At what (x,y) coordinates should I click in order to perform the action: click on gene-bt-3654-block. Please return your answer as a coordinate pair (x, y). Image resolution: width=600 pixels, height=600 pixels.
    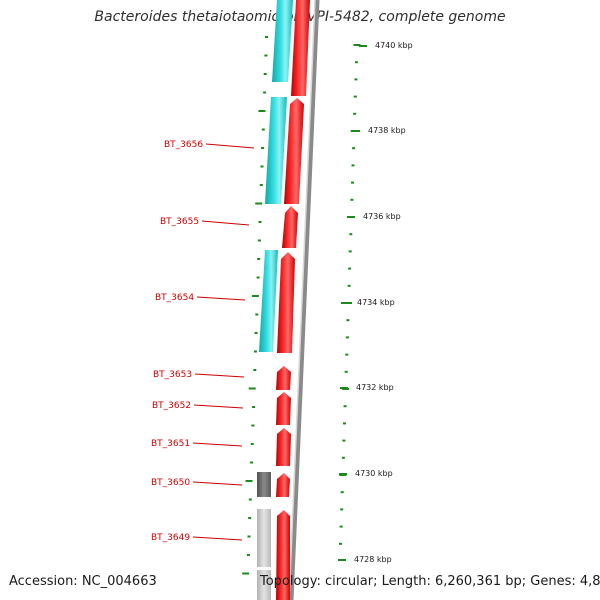
    Looking at the image, I should click on (268, 301).